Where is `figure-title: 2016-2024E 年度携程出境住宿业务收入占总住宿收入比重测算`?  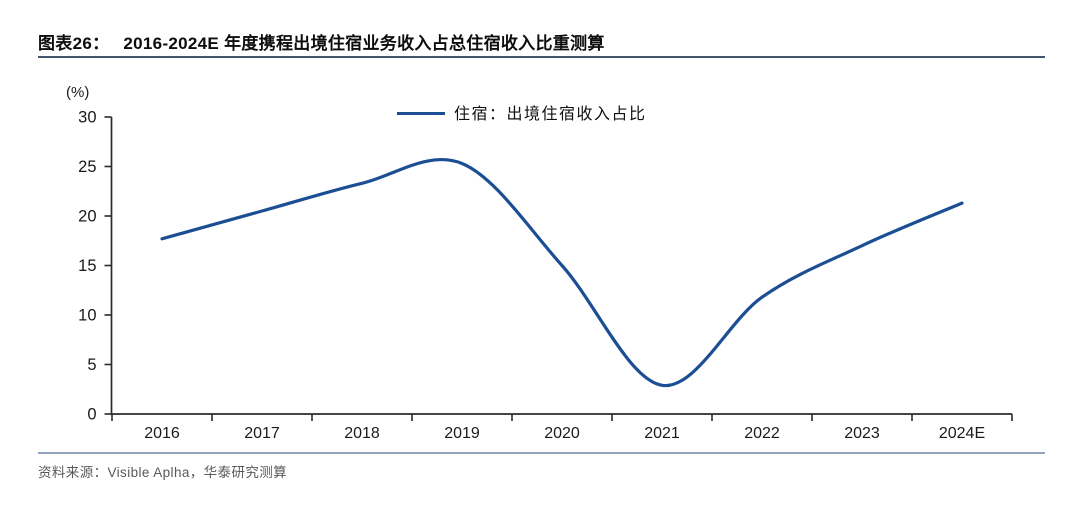
figure-title: 2016-2024E 年度携程出境住宿业务收入占总住宿收入比重测算 is located at coordinates (364, 43).